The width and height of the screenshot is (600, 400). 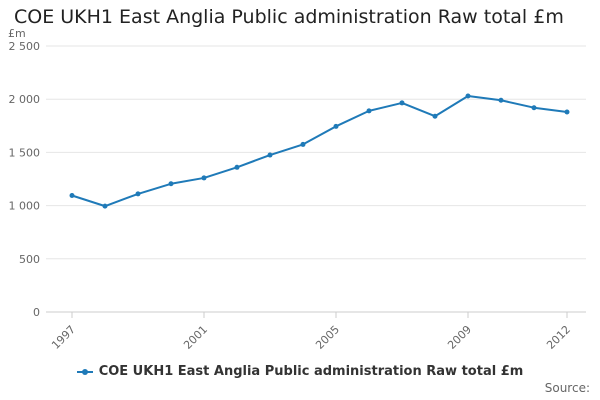 I want to click on legend-swatch-dot, so click(x=84, y=371).